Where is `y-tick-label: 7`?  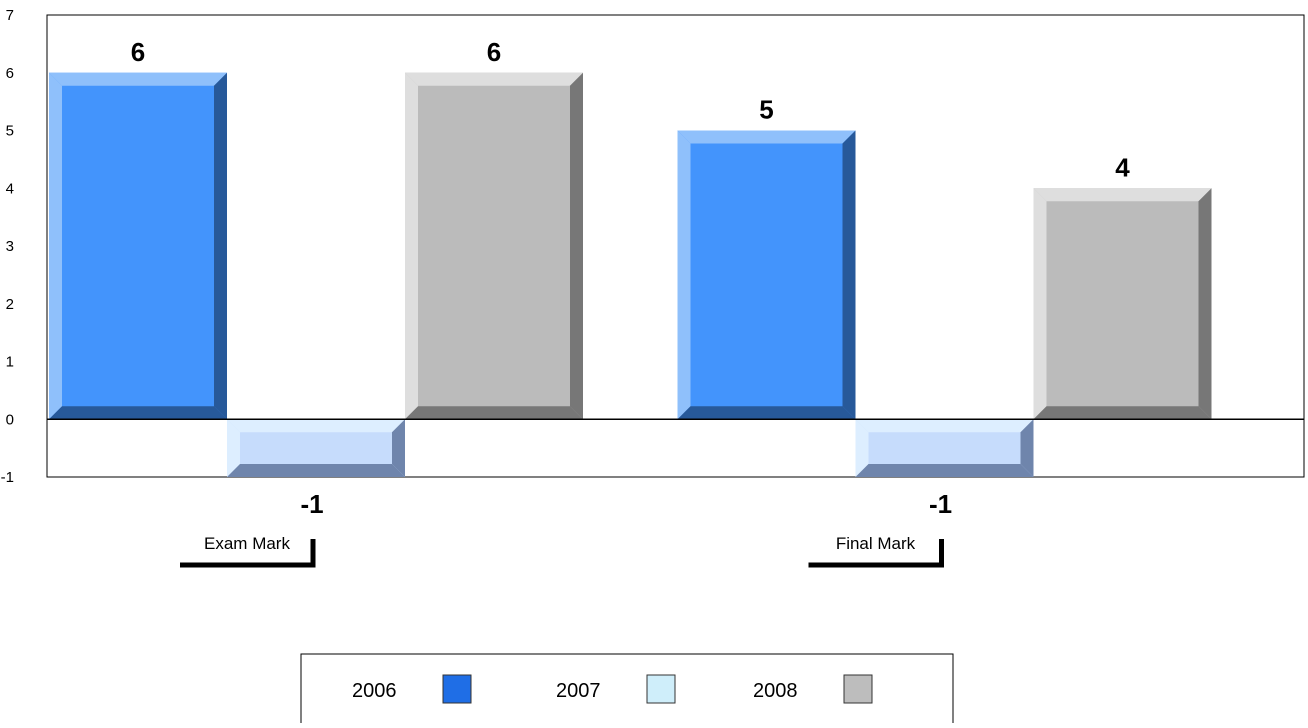 y-tick-label: 7 is located at coordinates (10, 15).